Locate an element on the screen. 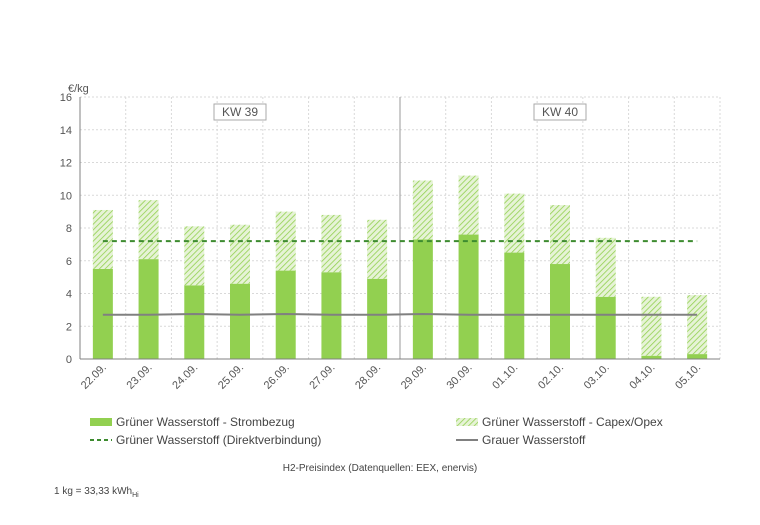 Image resolution: width=760 pixels, height=525 pixels. x-tick-label: 25.09. is located at coordinates (231, 377).